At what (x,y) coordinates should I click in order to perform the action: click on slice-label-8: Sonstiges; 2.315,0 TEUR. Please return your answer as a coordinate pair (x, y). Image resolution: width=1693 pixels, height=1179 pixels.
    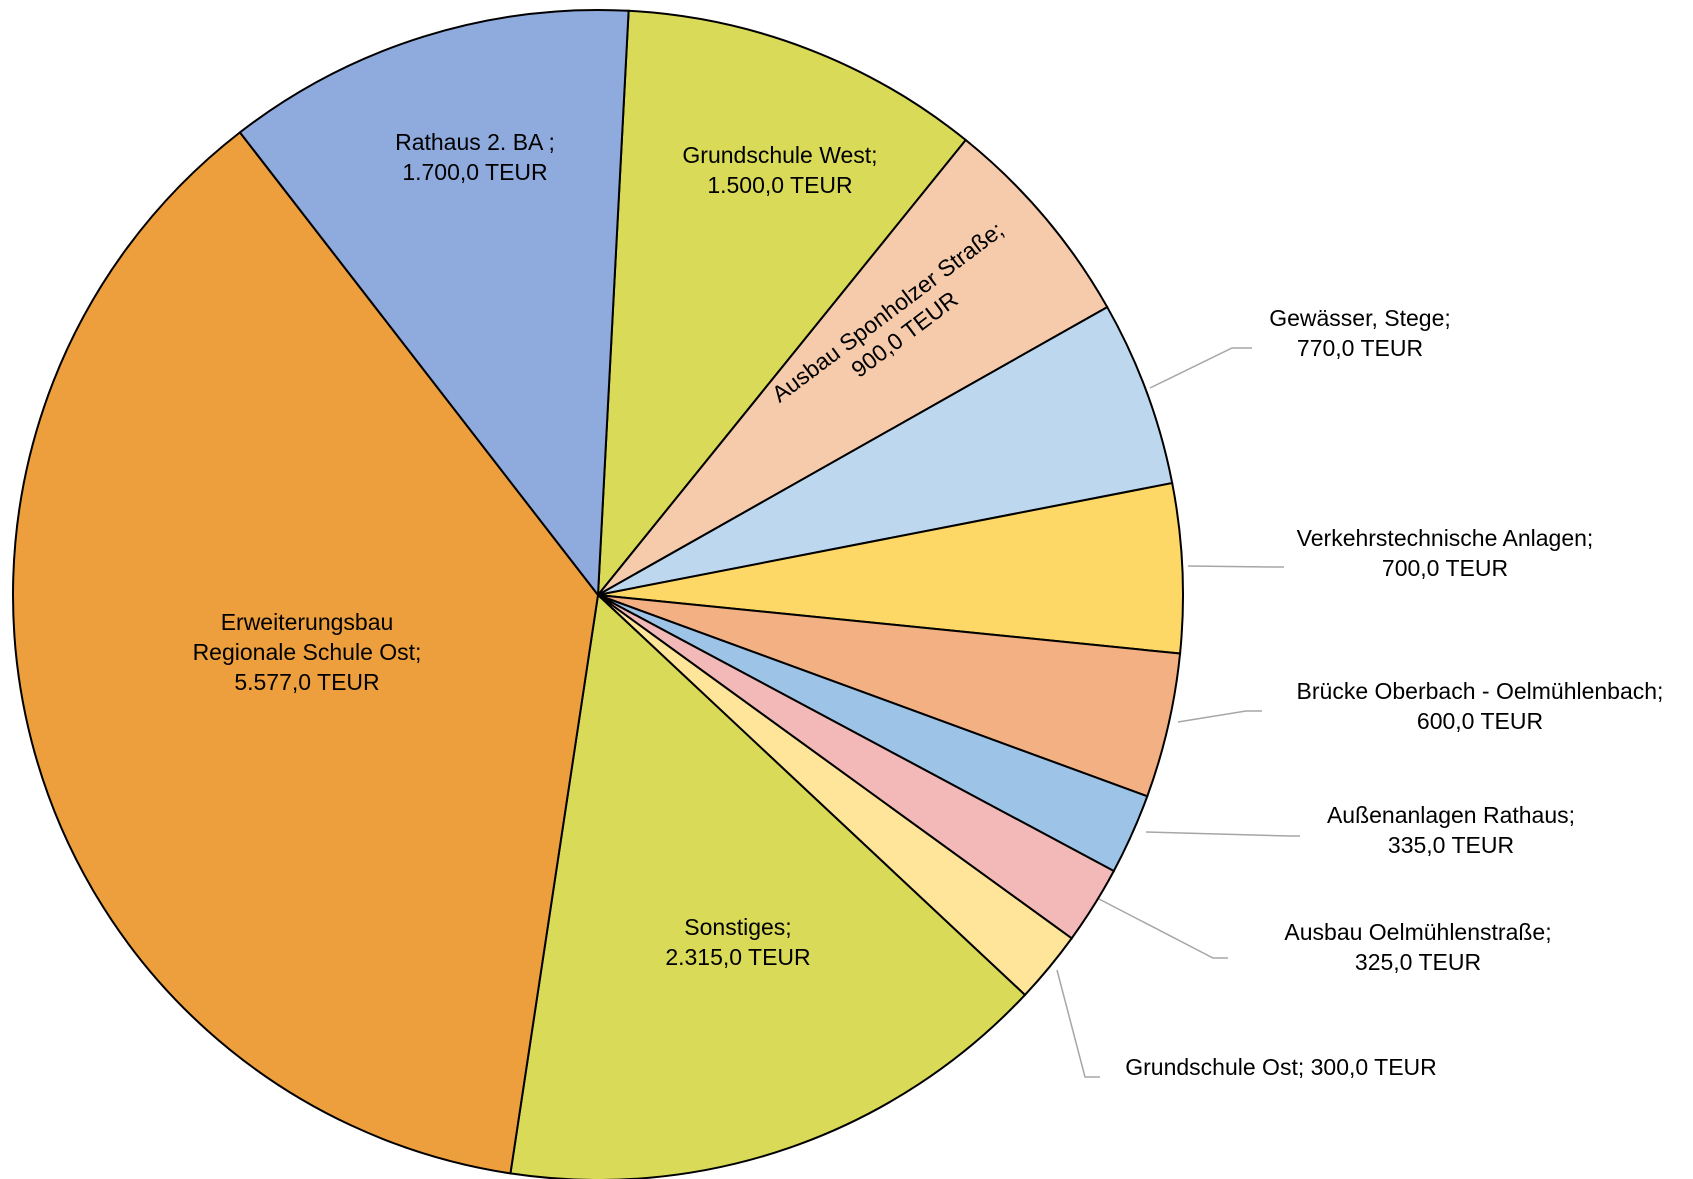
    Looking at the image, I should click on (737, 942).